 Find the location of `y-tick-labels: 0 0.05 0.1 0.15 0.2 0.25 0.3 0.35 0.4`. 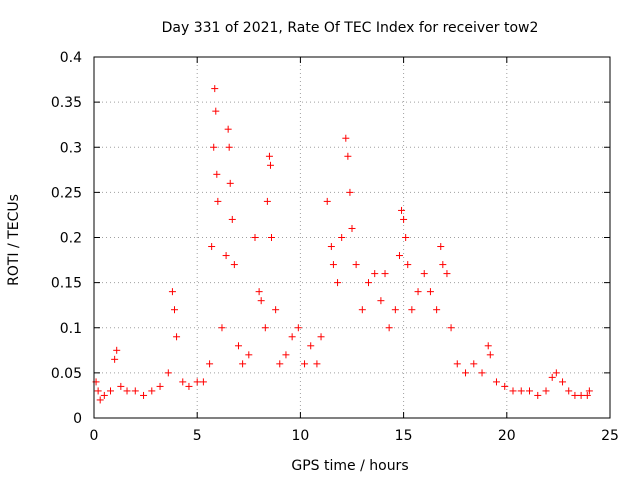

y-tick-labels: 0 0.05 0.1 0.15 0.2 0.25 0.3 0.35 0.4 is located at coordinates (66, 238).